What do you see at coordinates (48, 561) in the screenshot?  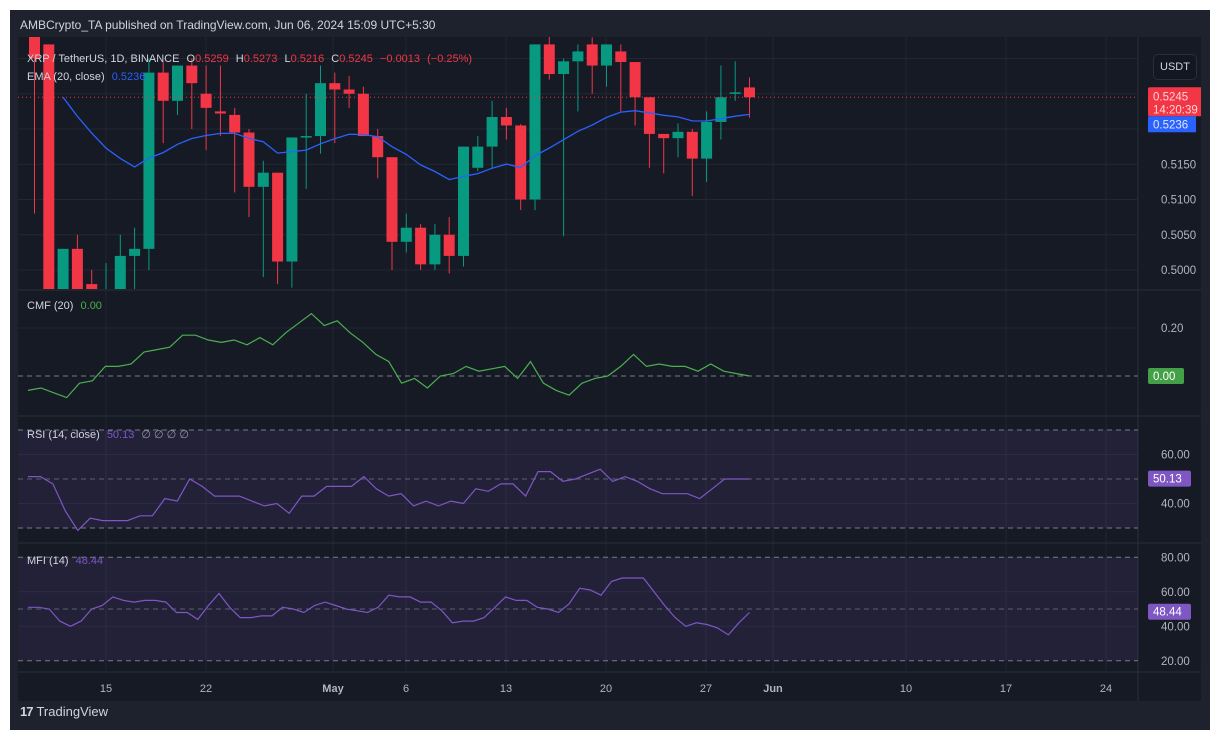 I see `mfi-label: MFI (14)` at bounding box center [48, 561].